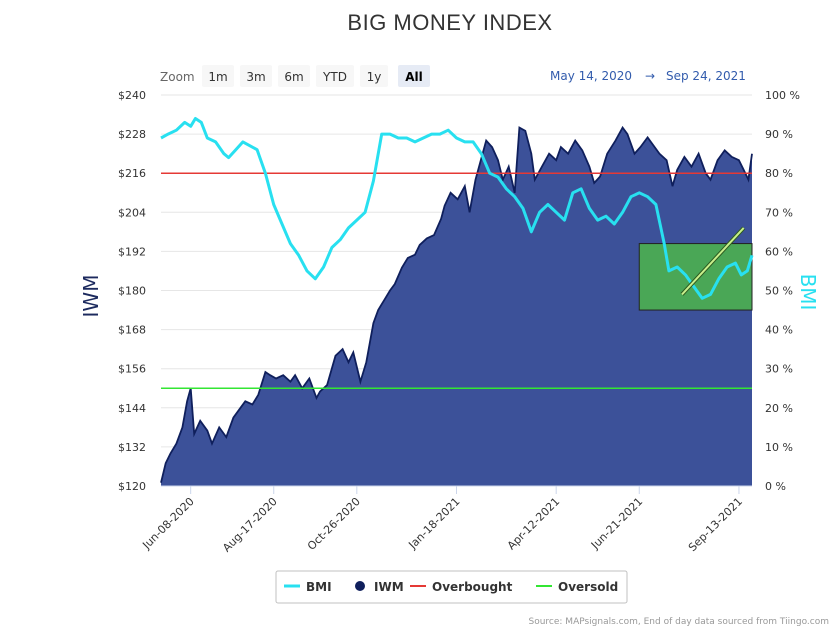 This screenshot has width=838, height=629. I want to click on x-tick-label: Sep-13-2021, so click(715, 524).